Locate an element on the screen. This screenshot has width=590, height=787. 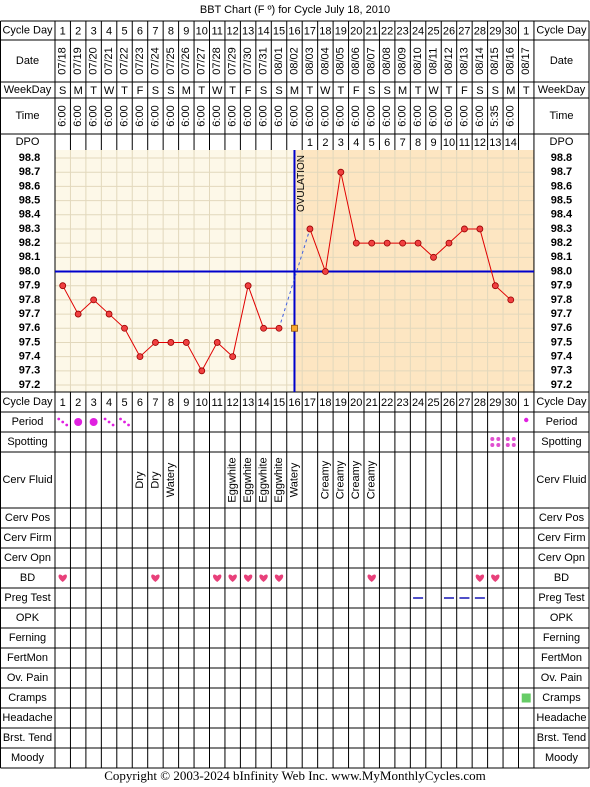
cycle-day-cell: 27 is located at coordinates (464, 403).